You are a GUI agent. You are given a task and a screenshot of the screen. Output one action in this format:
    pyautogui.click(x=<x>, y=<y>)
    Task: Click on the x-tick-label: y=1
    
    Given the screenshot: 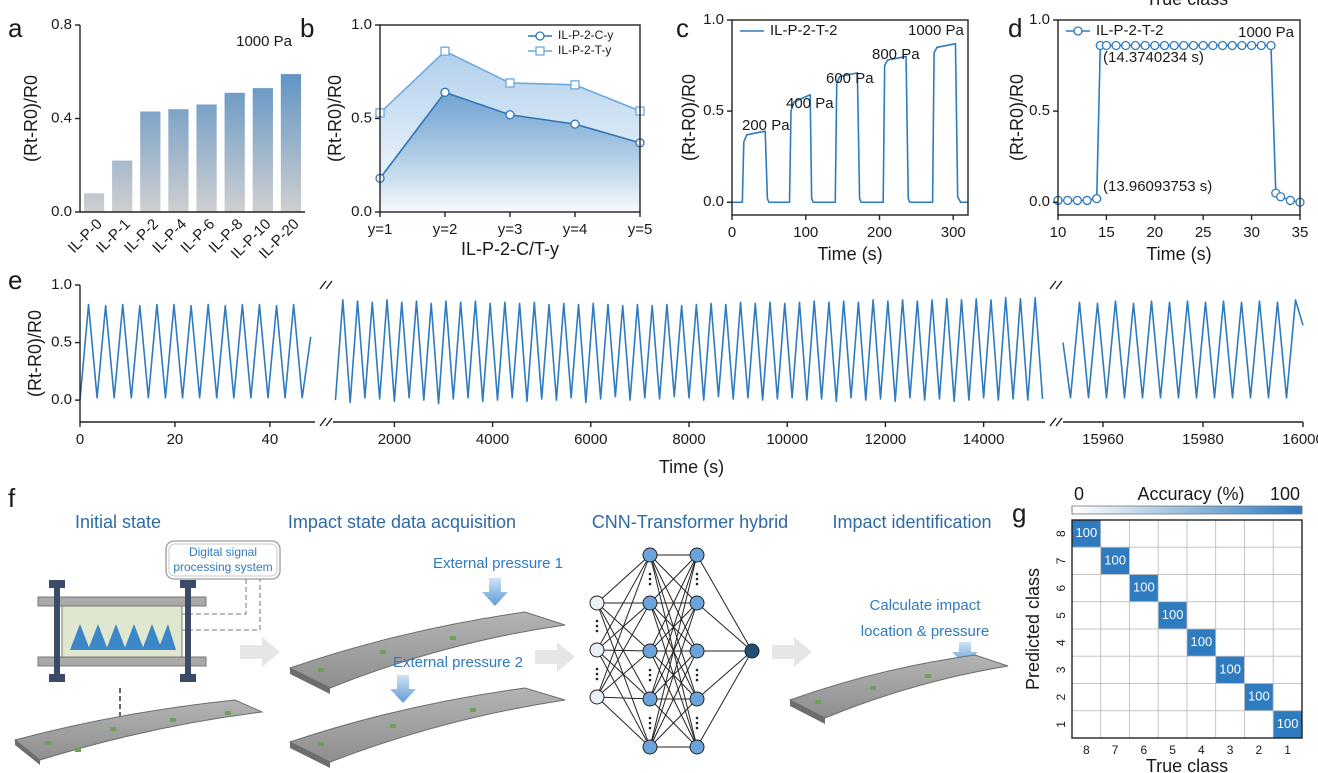 What is the action you would take?
    pyautogui.click(x=380, y=229)
    